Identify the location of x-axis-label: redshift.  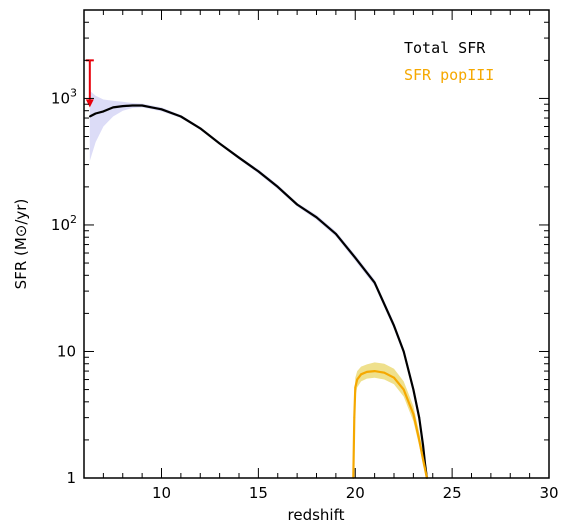
(316, 515).